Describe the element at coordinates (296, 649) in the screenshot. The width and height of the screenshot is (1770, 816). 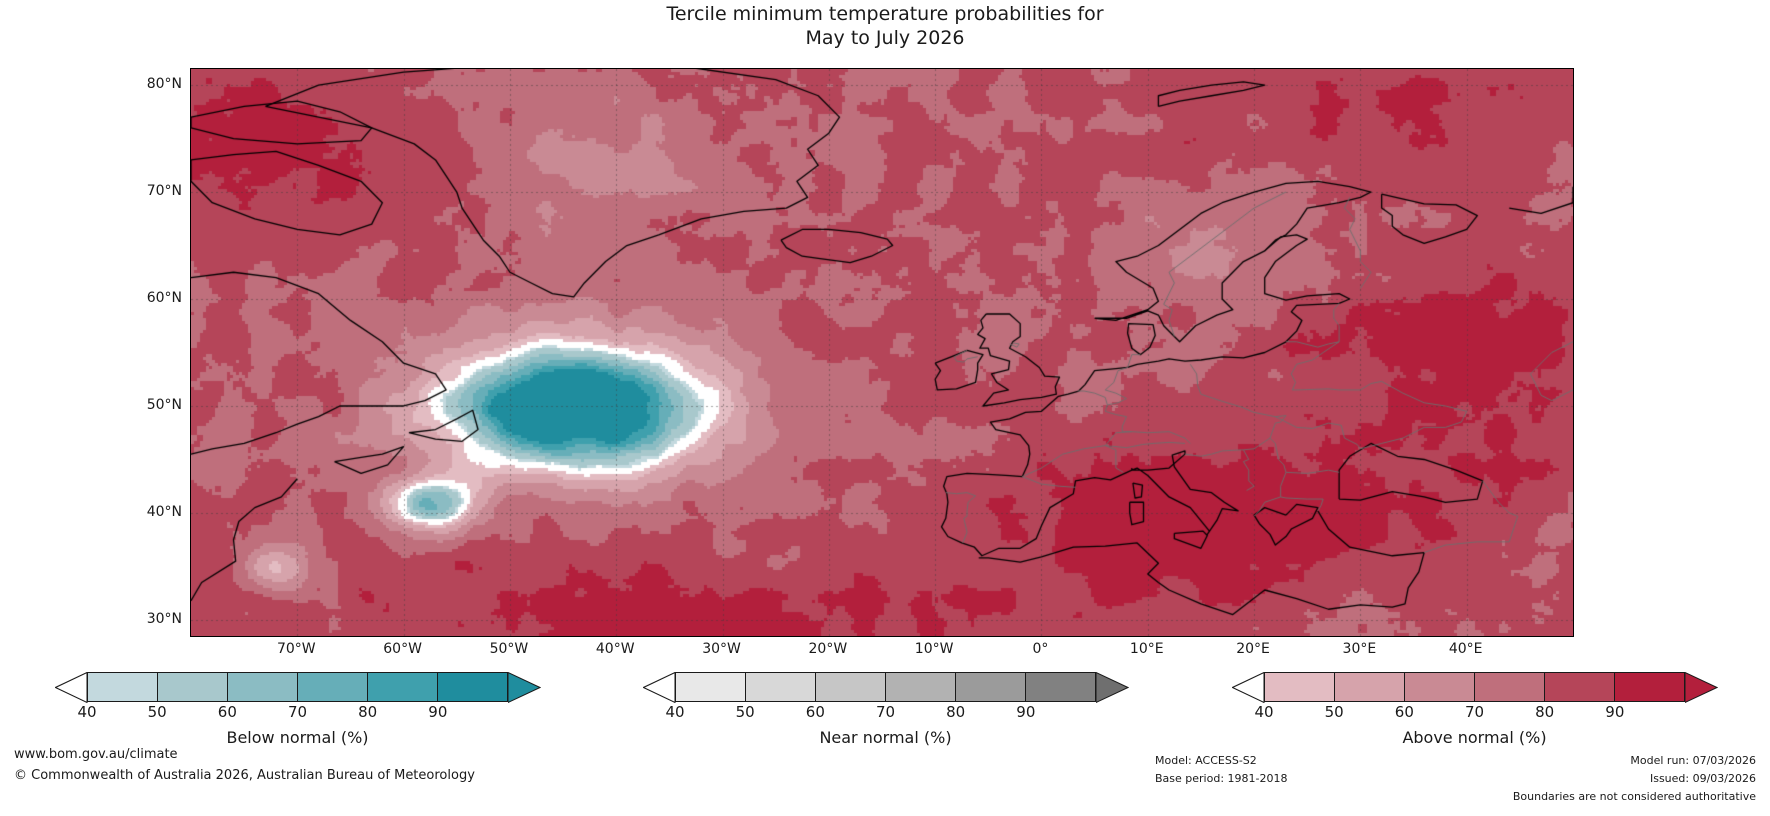
I see `longitude-tick-label: 70°W` at that location.